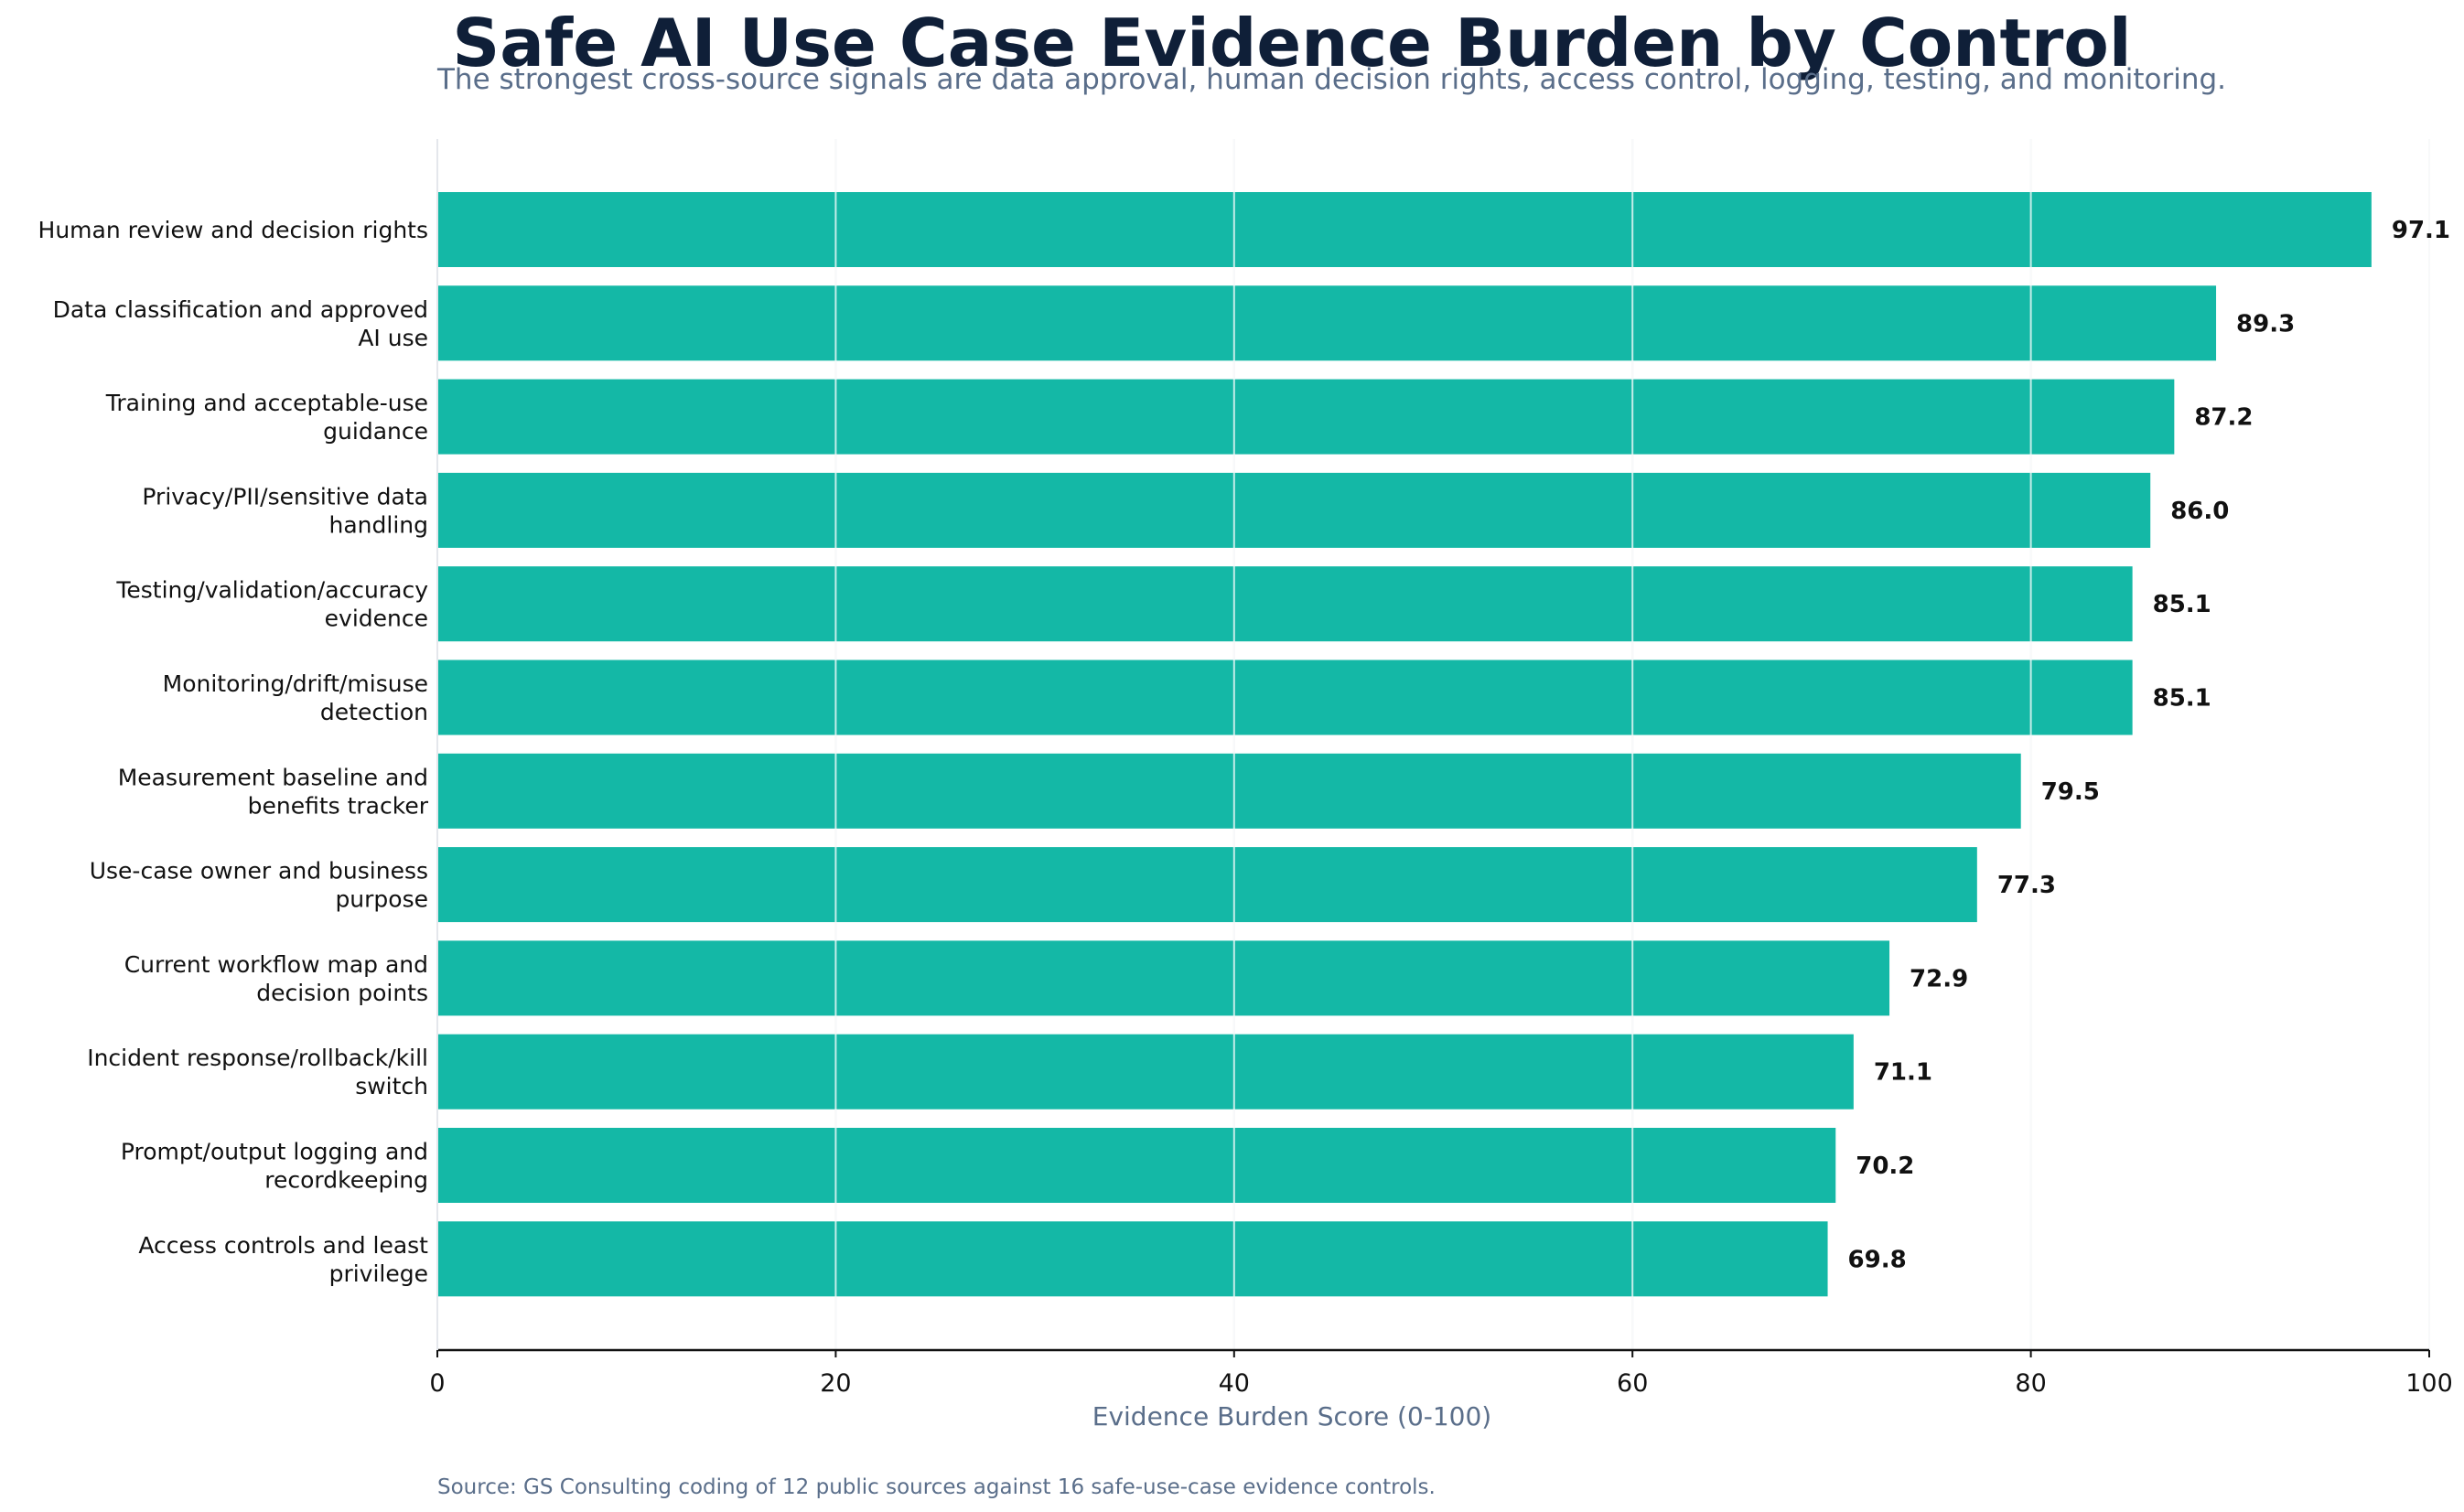  What do you see at coordinates (1939, 978) in the screenshot?
I see `value-label-8: 72.9` at bounding box center [1939, 978].